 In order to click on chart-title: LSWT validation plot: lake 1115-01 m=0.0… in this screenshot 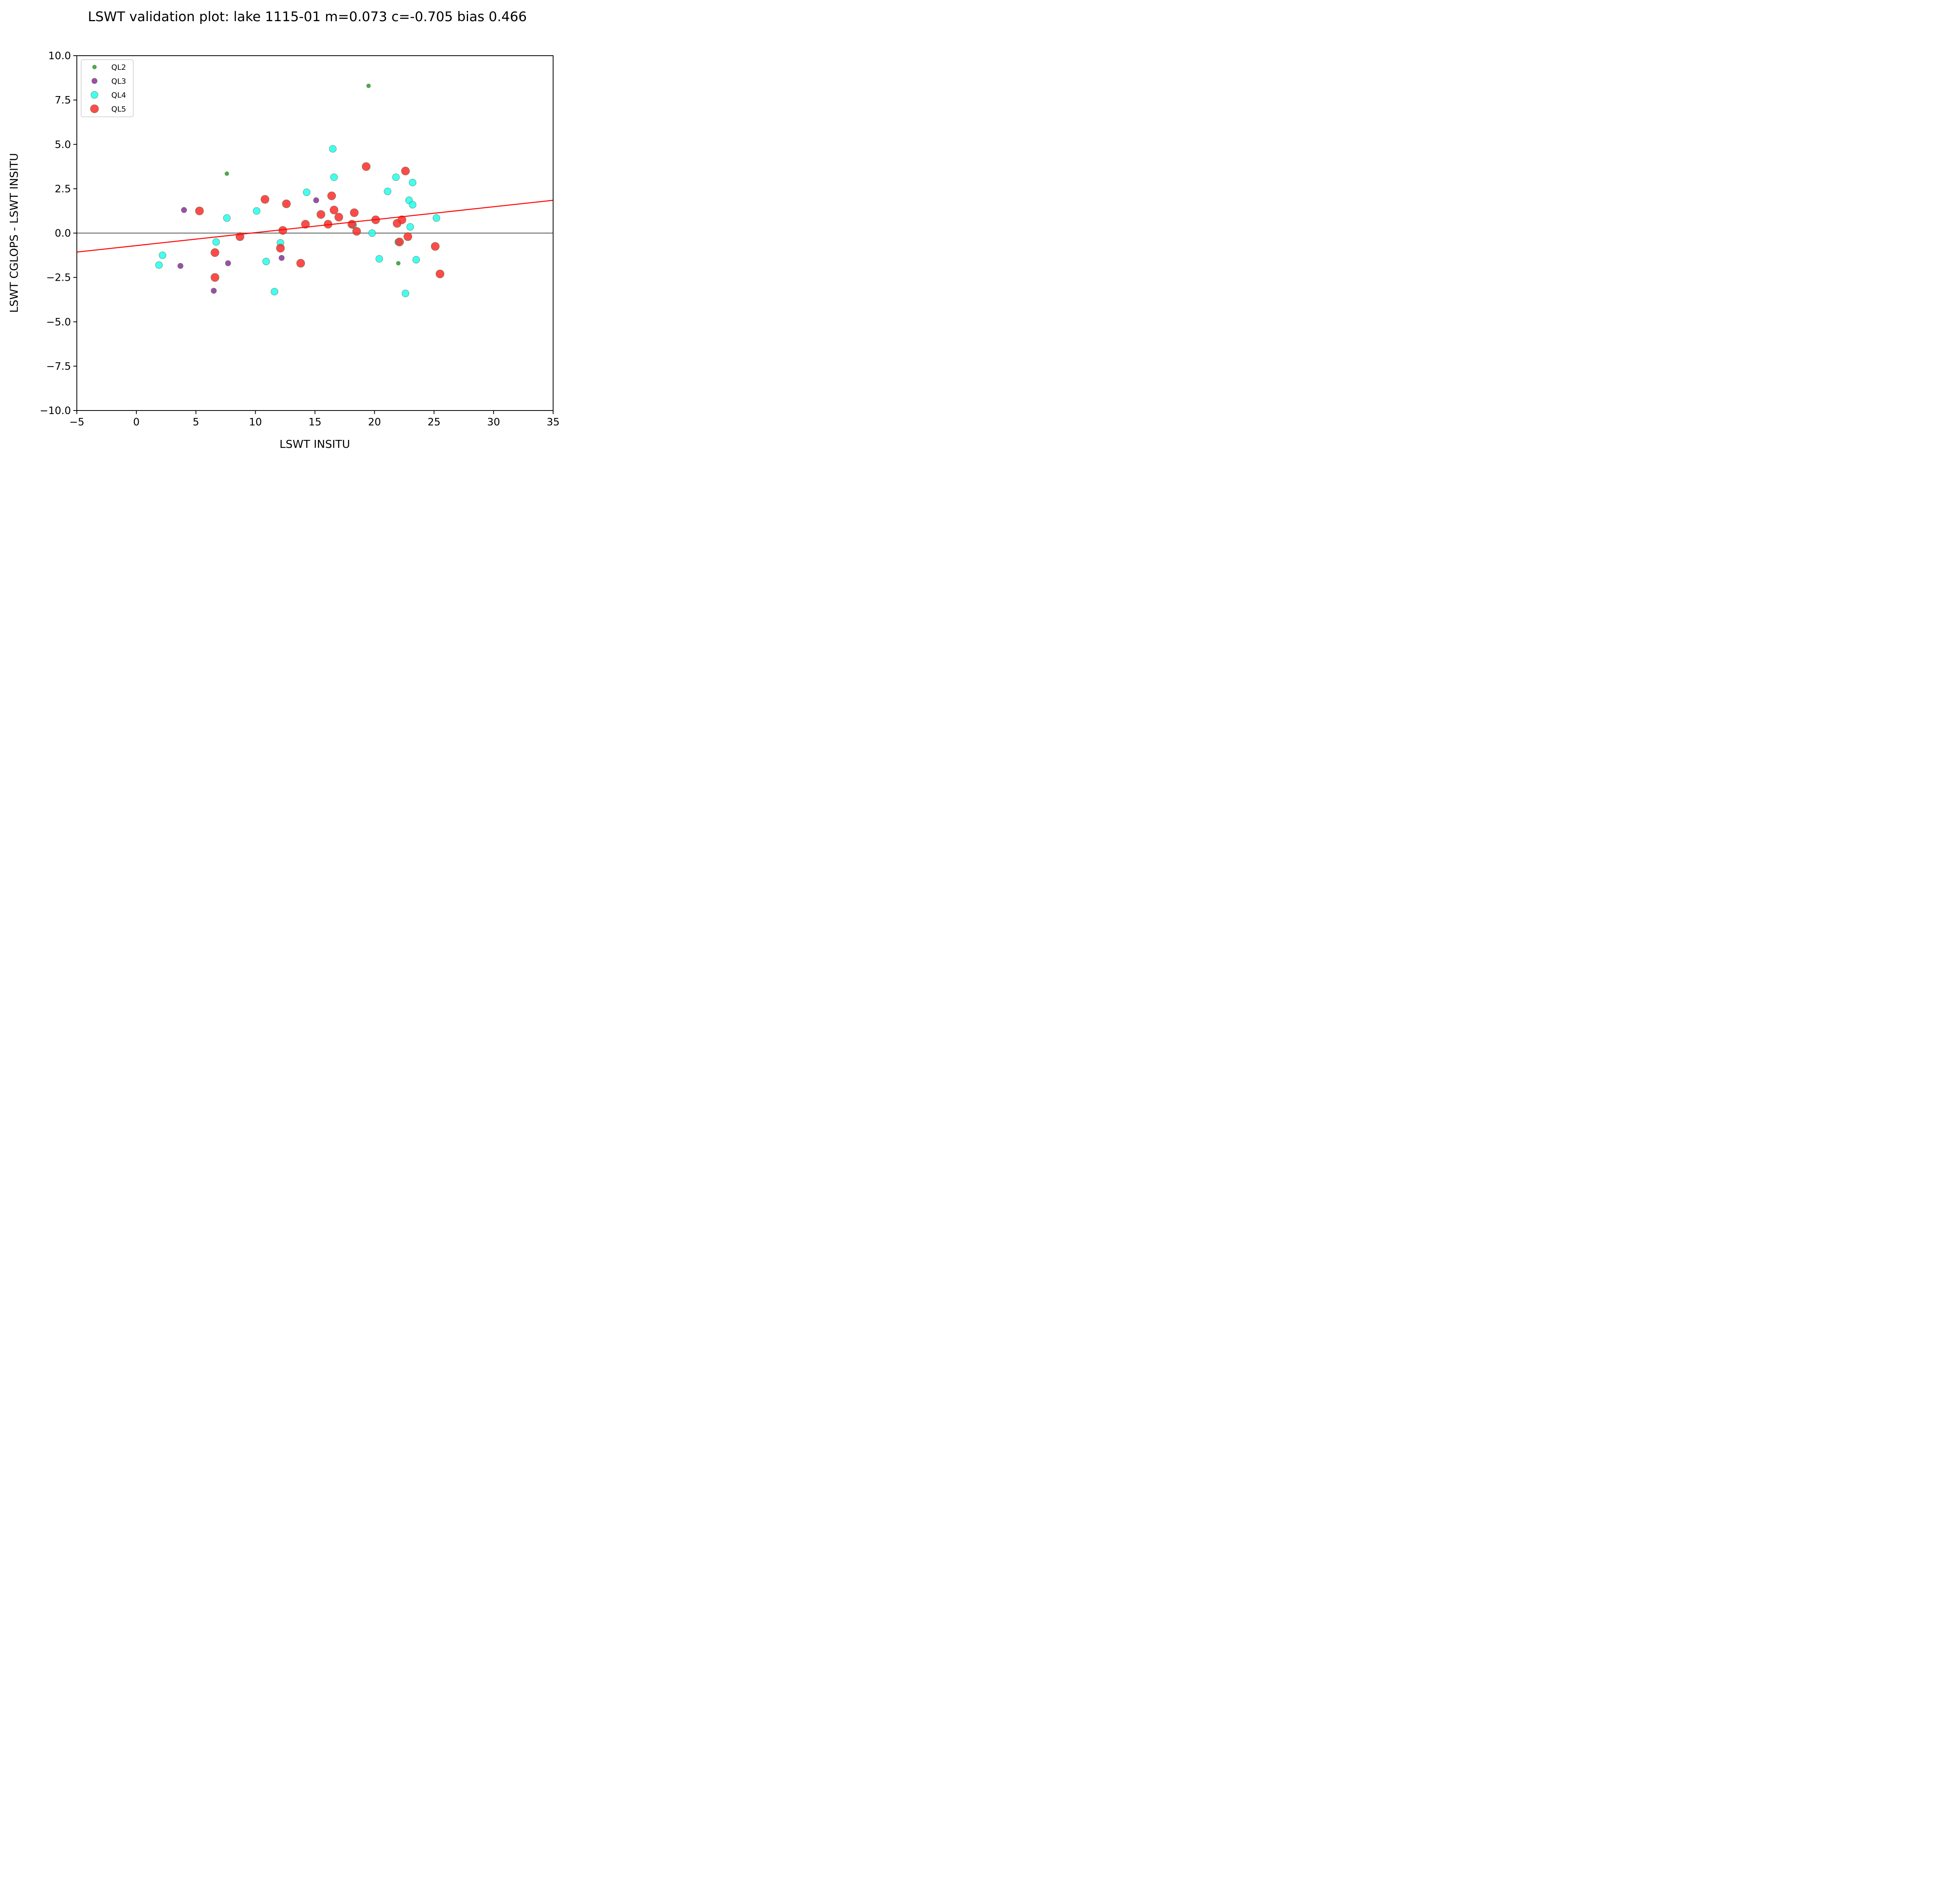, I will do `click(307, 17)`.